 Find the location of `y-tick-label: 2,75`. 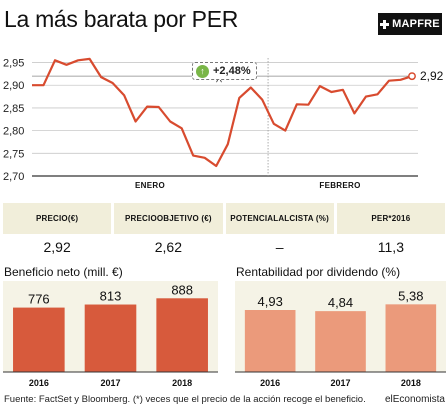

y-tick-label: 2,75 is located at coordinates (13, 154).